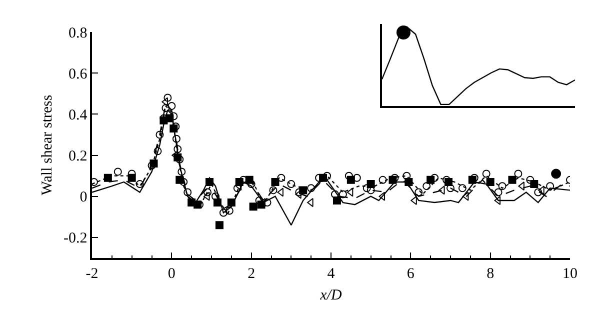  I want to click on y-axis-title: Wall shear stress, so click(47, 145).